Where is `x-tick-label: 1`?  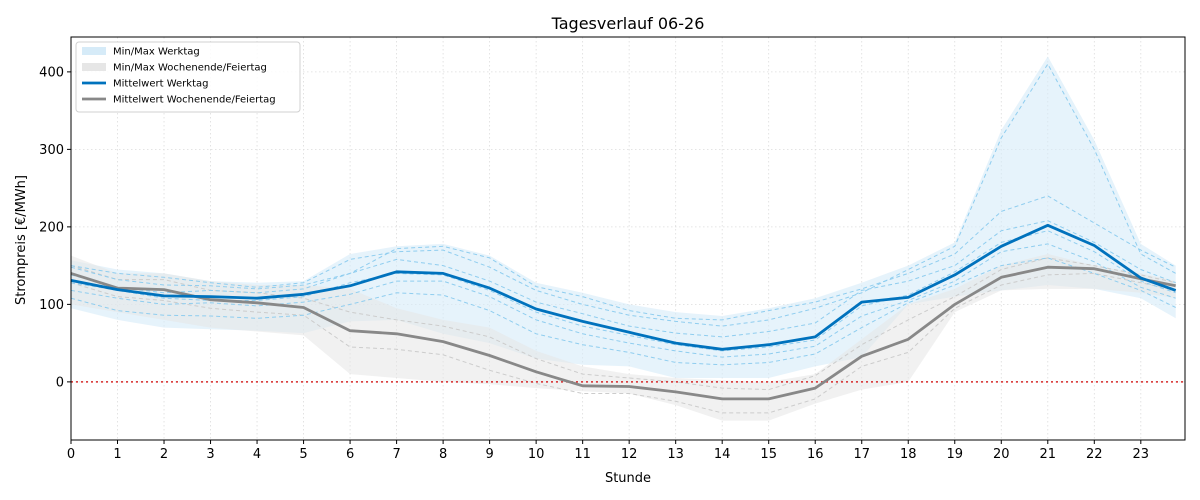 x-tick-label: 1 is located at coordinates (117, 454).